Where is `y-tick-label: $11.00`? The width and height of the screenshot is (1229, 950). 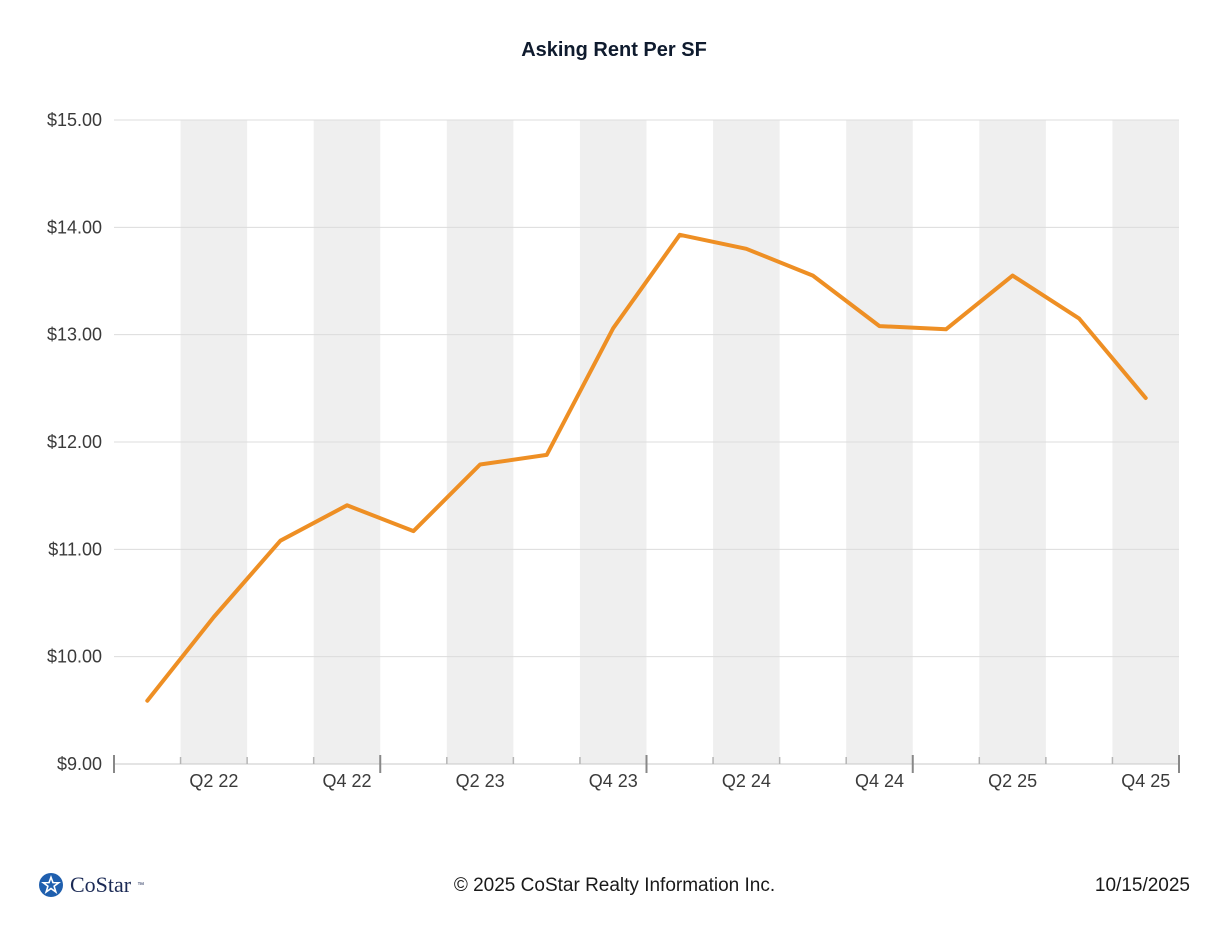
y-tick-label: $11.00 is located at coordinates (75, 549).